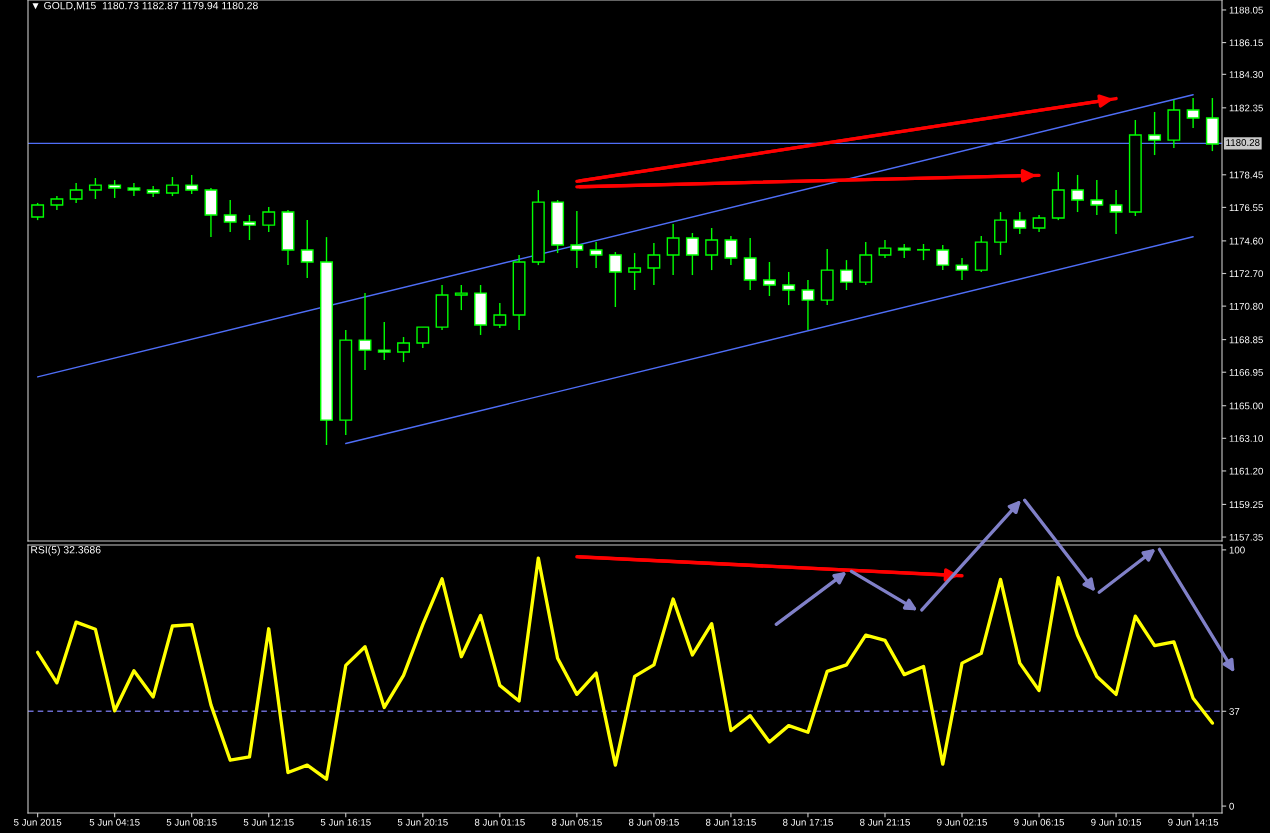 The image size is (1270, 833). I want to click on x-tick-label: 9 Jun 02:15, so click(962, 822).